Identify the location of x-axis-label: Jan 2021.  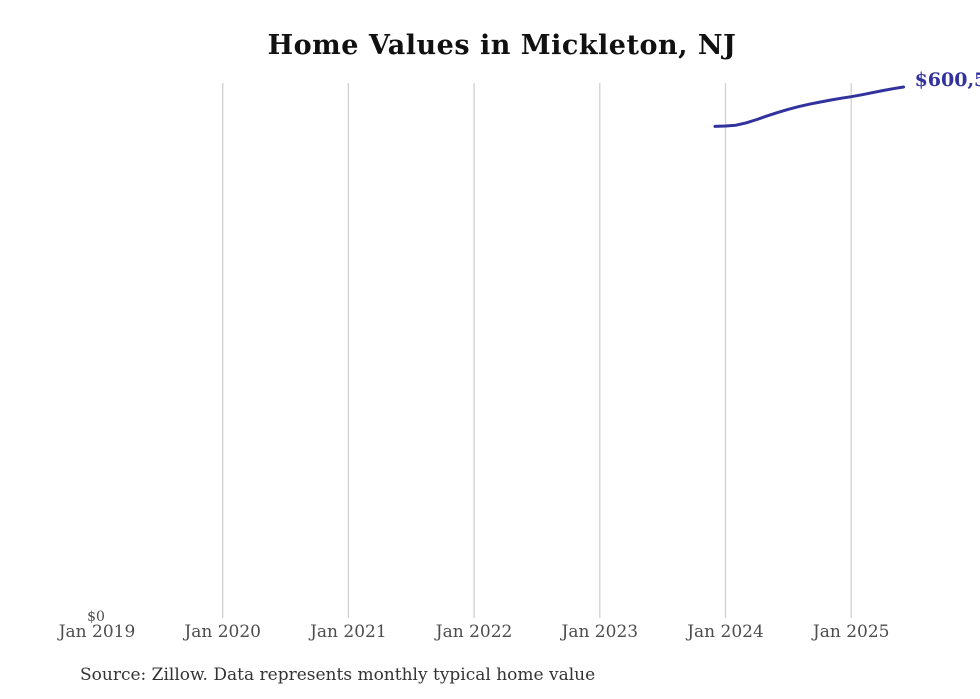
(348, 632).